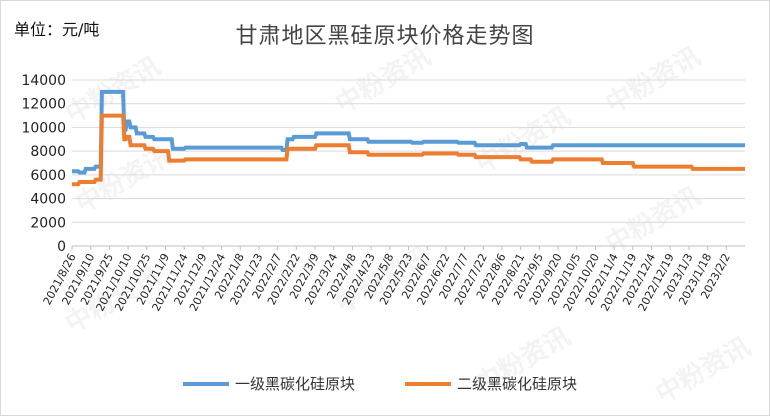  What do you see at coordinates (43, 128) in the screenshot?
I see `y-tick-label: 10000` at bounding box center [43, 128].